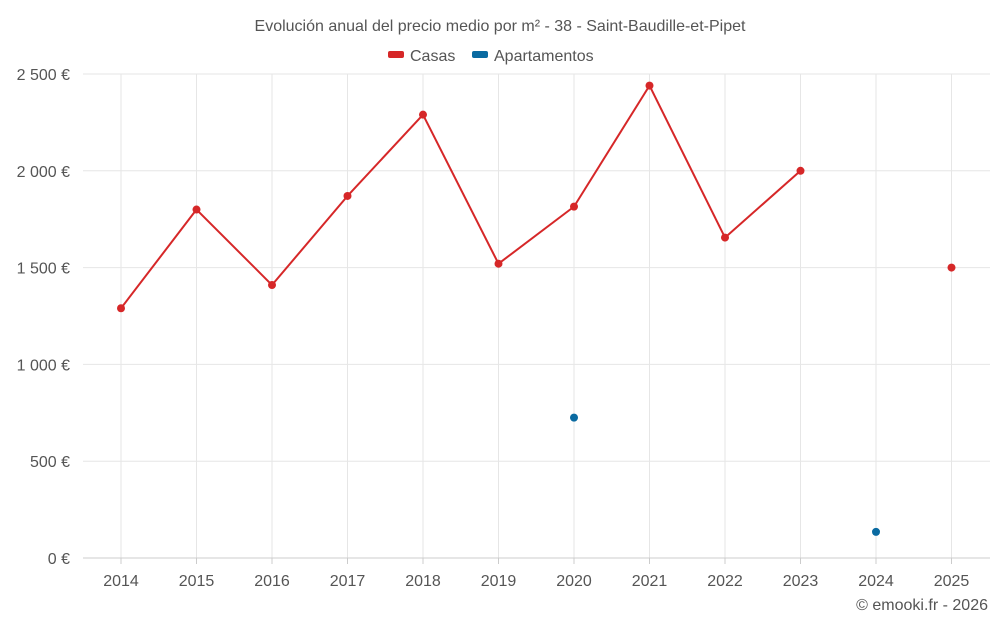 Image resolution: width=1000 pixels, height=625 pixels. Describe the element at coordinates (491, 56) in the screenshot. I see `legend: Casas Apartamentos` at that location.